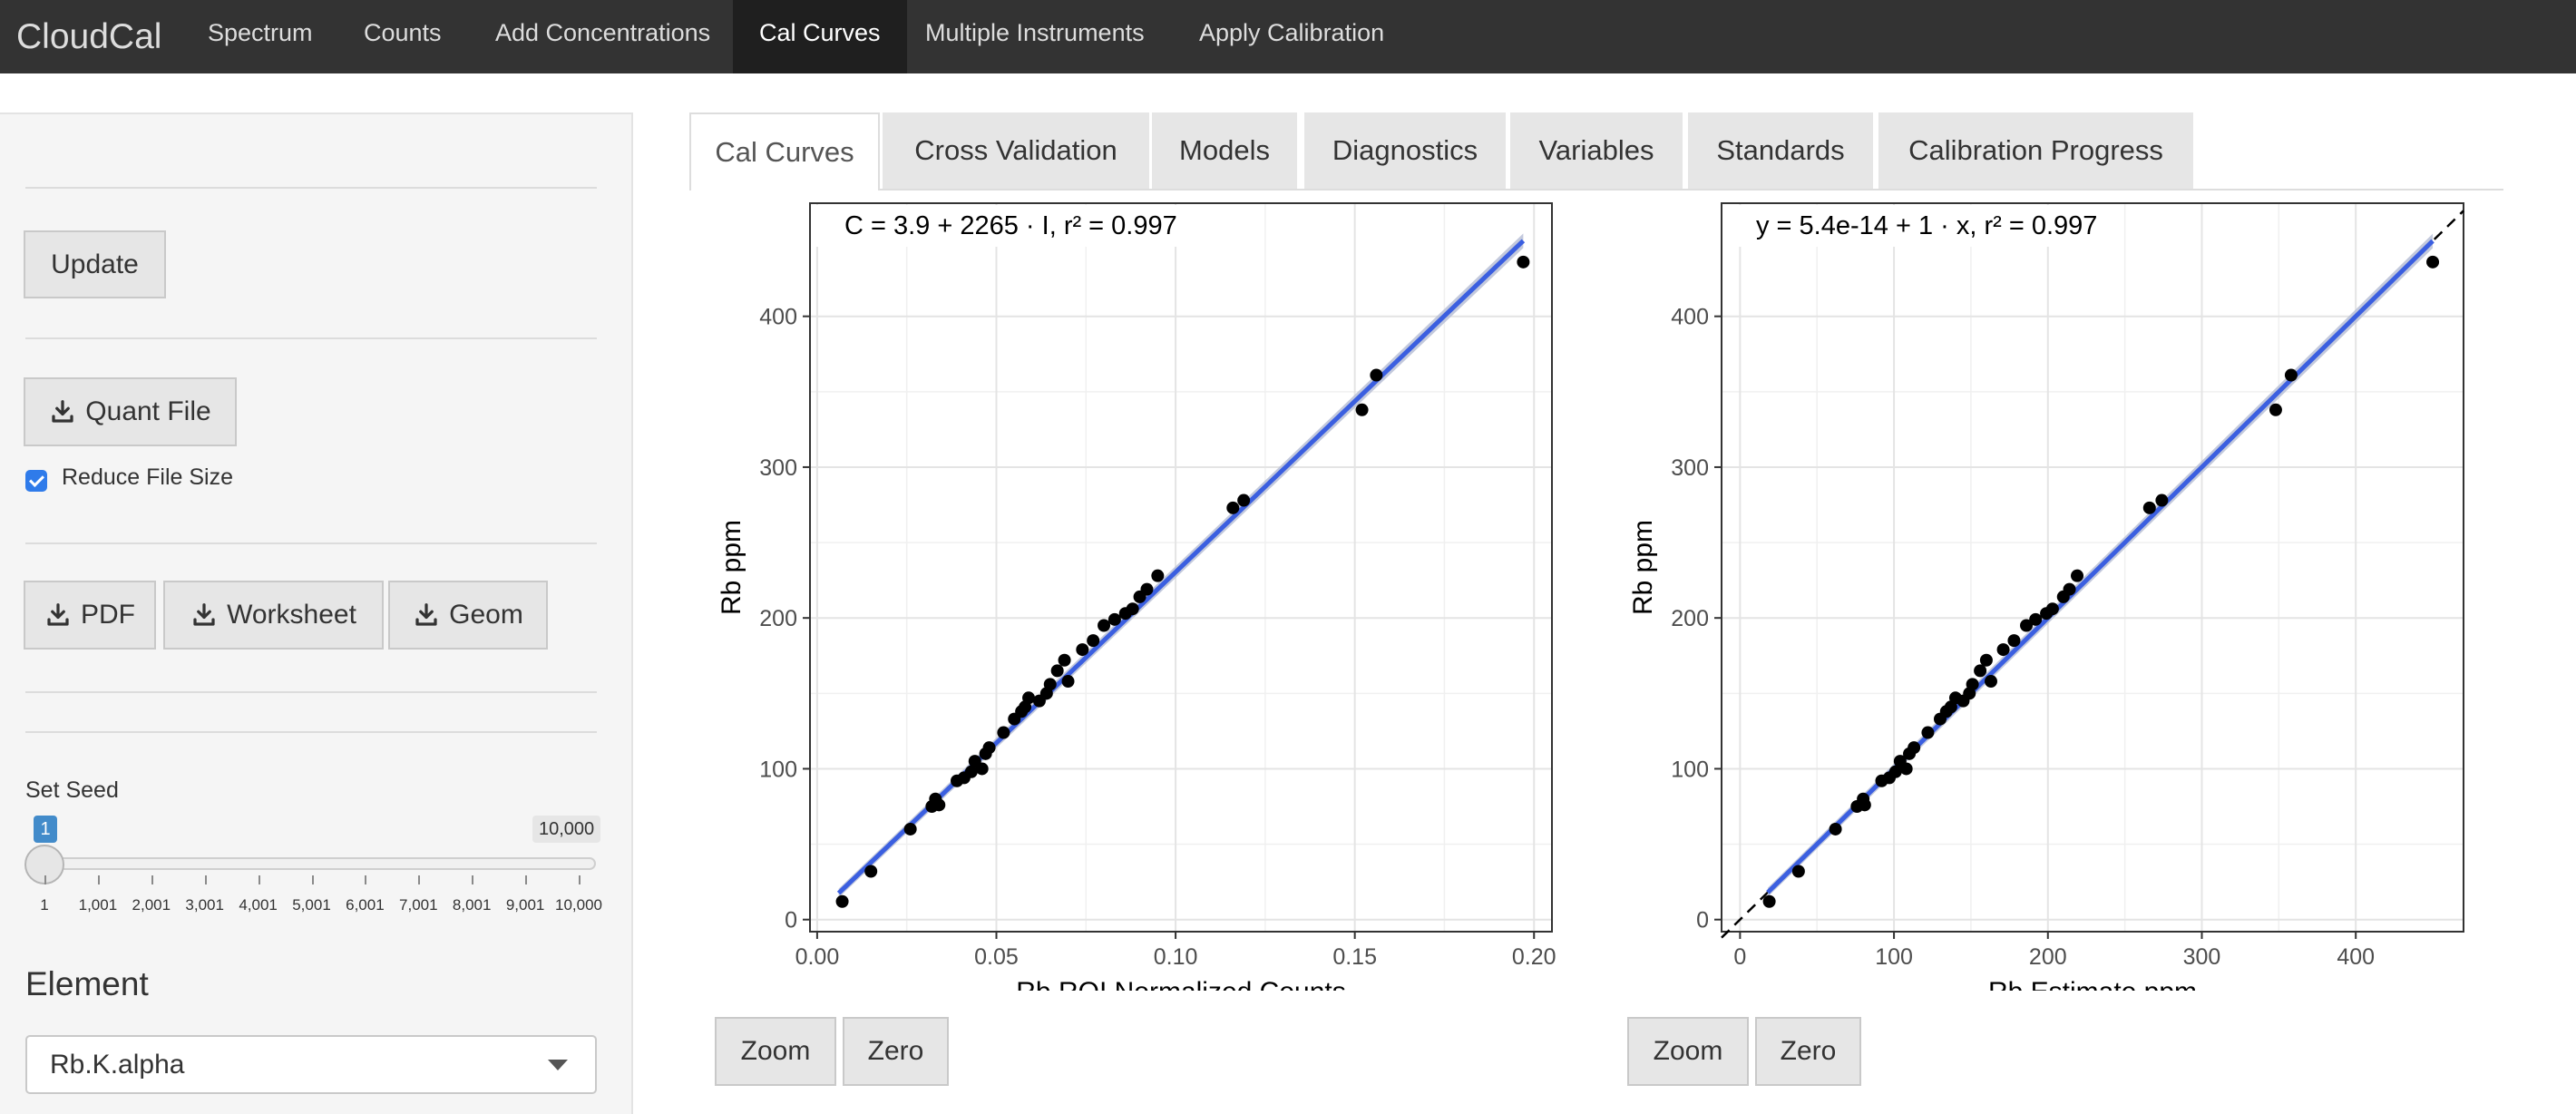  Describe the element at coordinates (472, 905) in the screenshot. I see `slider-tick-label: 8,001` at that location.